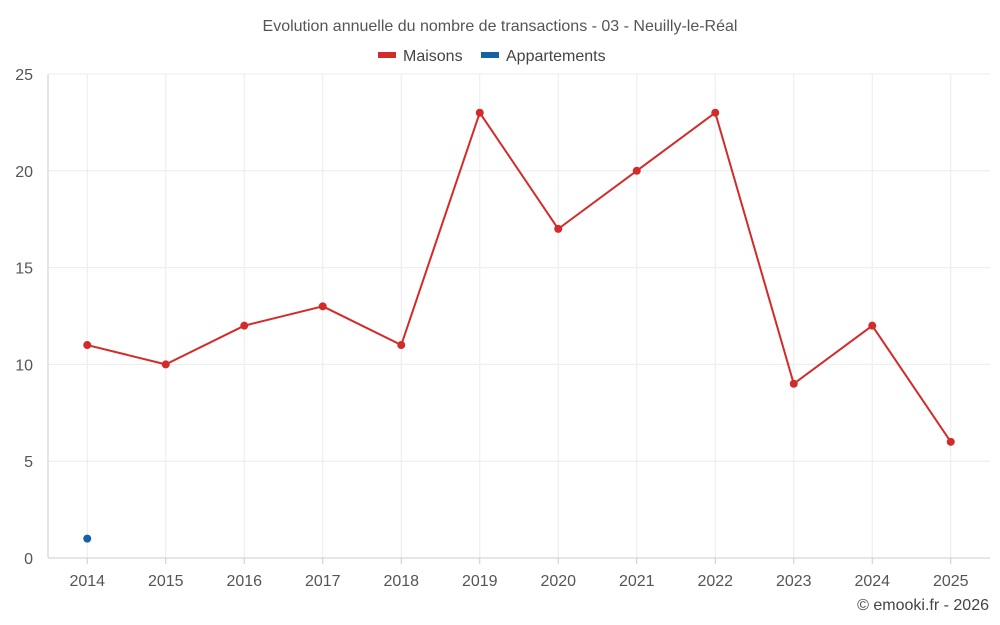 The image size is (1000, 625). What do you see at coordinates (951, 581) in the screenshot?
I see `x-tick-label: 2025` at bounding box center [951, 581].